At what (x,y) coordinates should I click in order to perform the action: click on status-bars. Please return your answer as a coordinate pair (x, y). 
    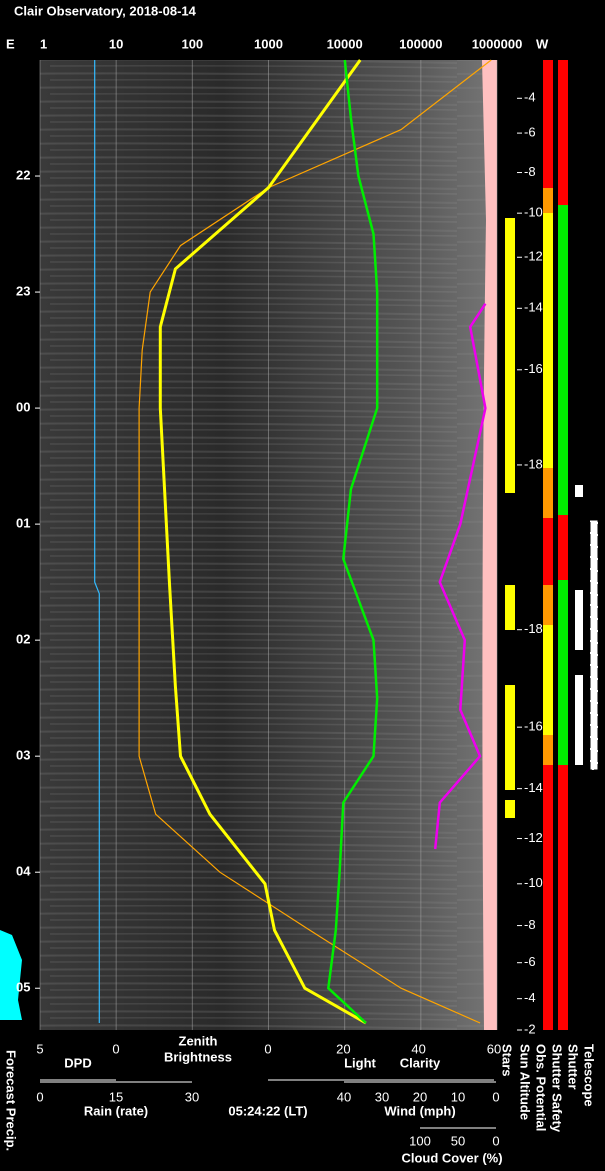
    Looking at the image, I should click on (552, 545).